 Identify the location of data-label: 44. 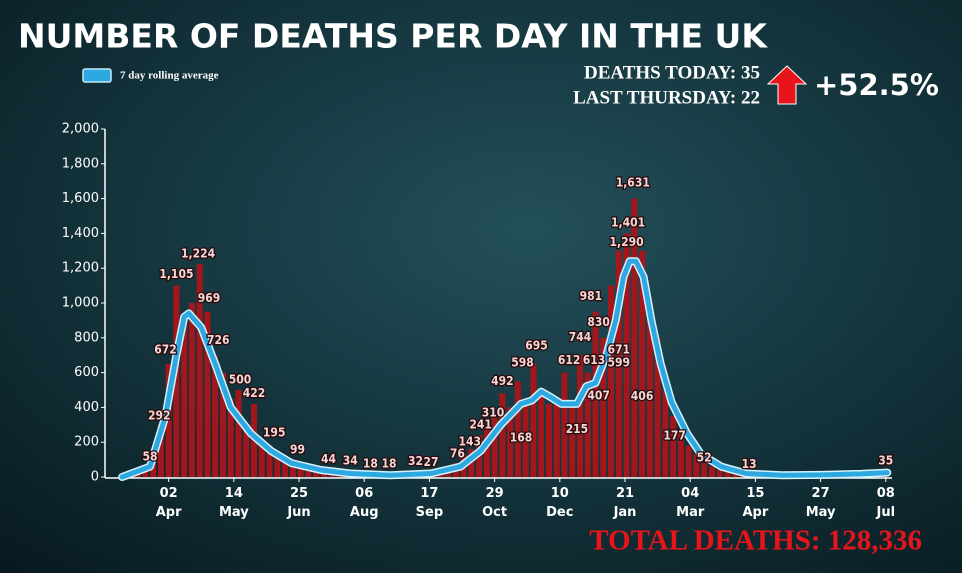
(329, 459).